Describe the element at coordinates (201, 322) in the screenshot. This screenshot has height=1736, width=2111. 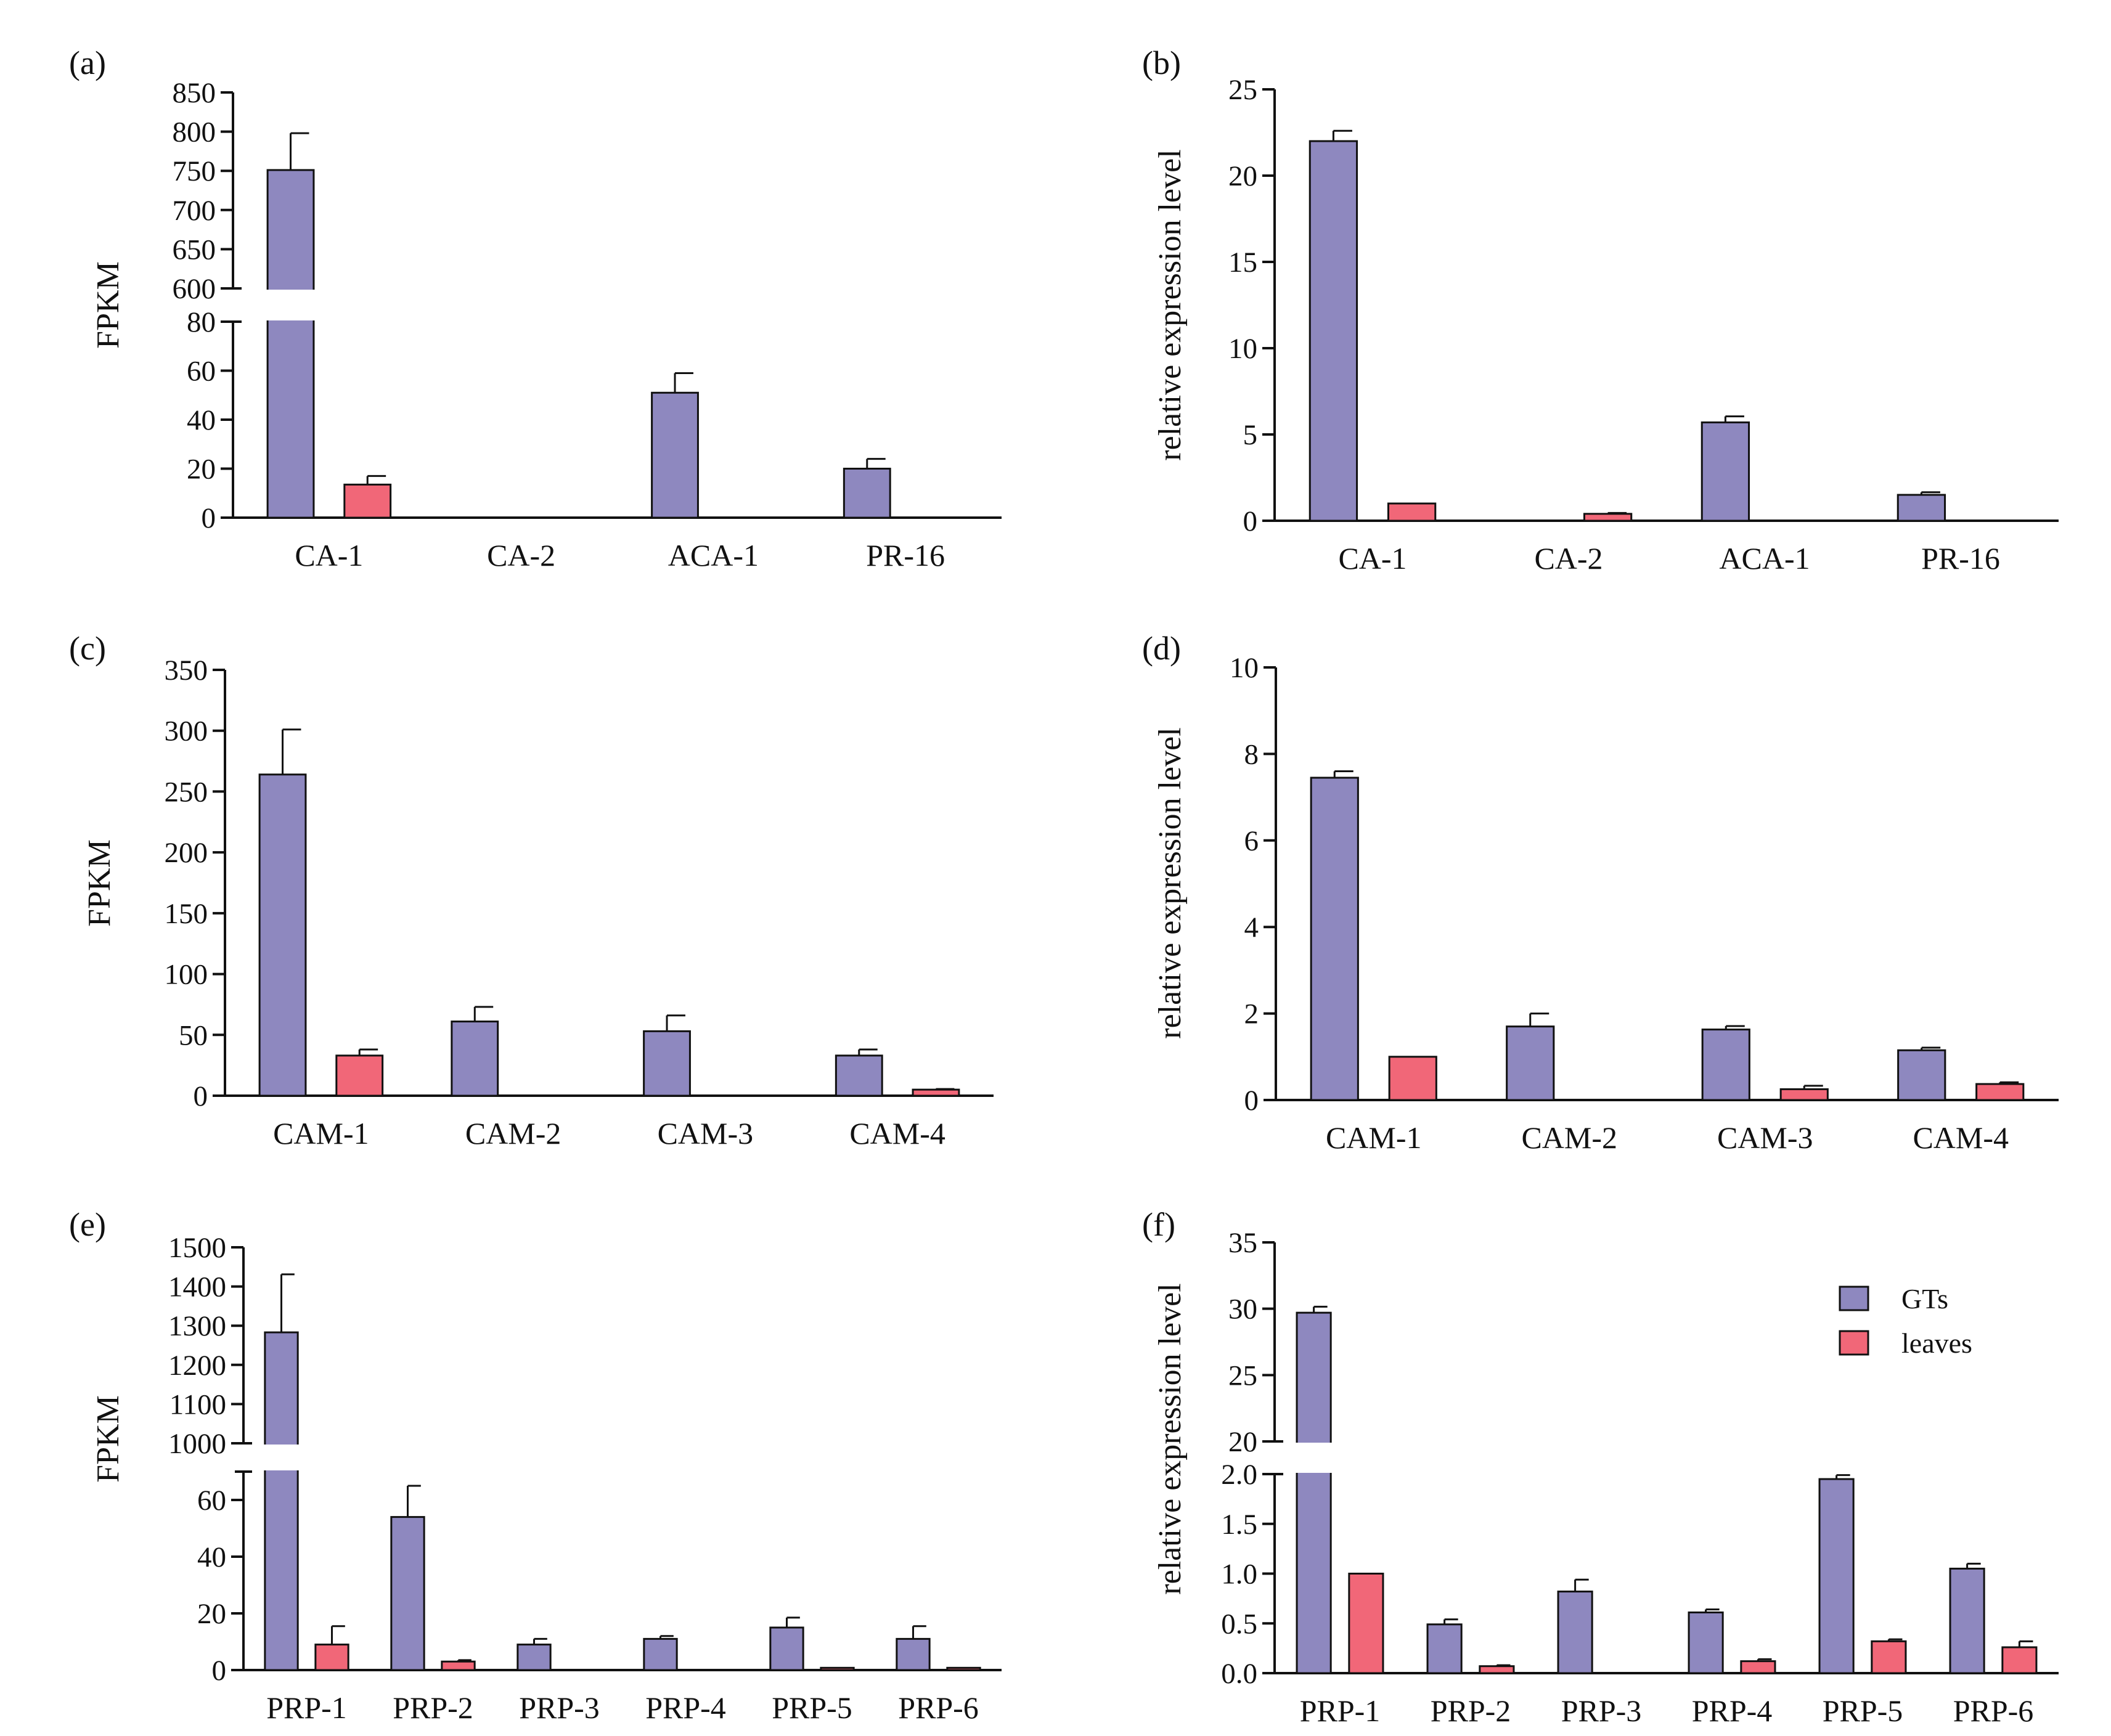
I see `y-tick-label-a: 80` at that location.